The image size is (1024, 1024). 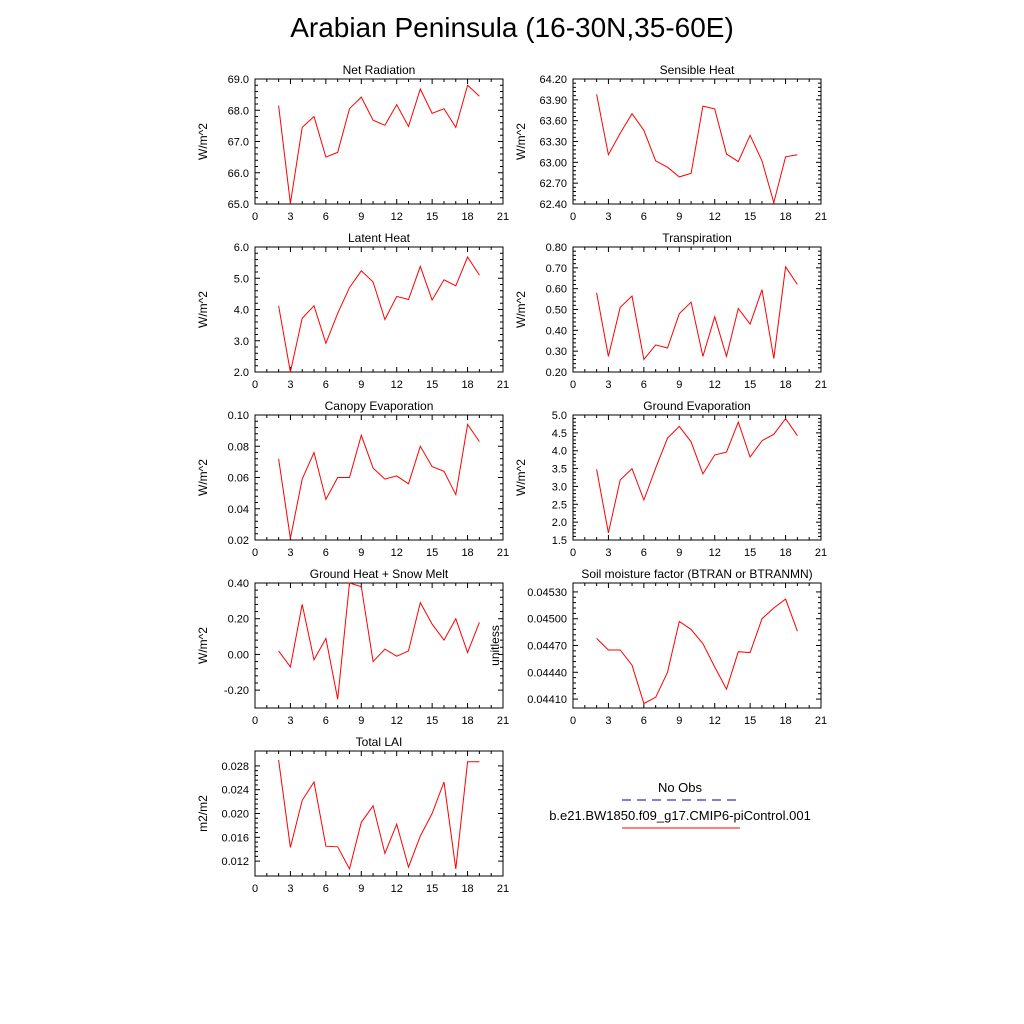 What do you see at coordinates (547, 700) in the screenshot?
I see `y-tick-label: 0.04410` at bounding box center [547, 700].